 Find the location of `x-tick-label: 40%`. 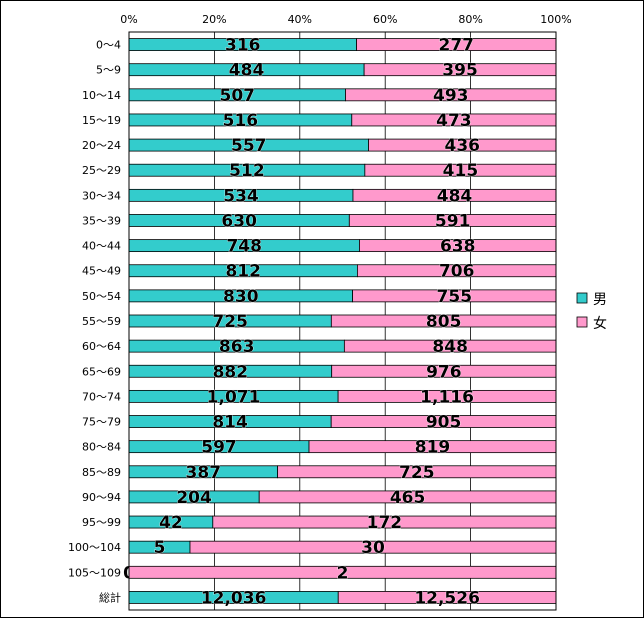

x-tick-label: 40% is located at coordinates (300, 19).